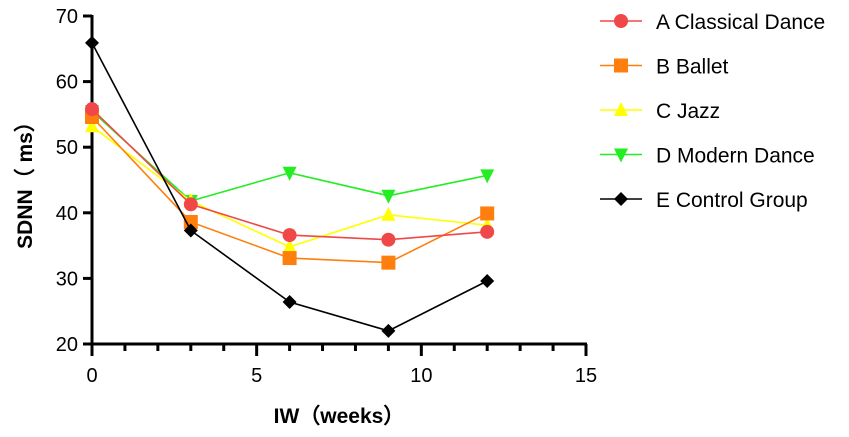  What do you see at coordinates (688, 111) in the screenshot?
I see `legend-label: C Jazz` at bounding box center [688, 111].